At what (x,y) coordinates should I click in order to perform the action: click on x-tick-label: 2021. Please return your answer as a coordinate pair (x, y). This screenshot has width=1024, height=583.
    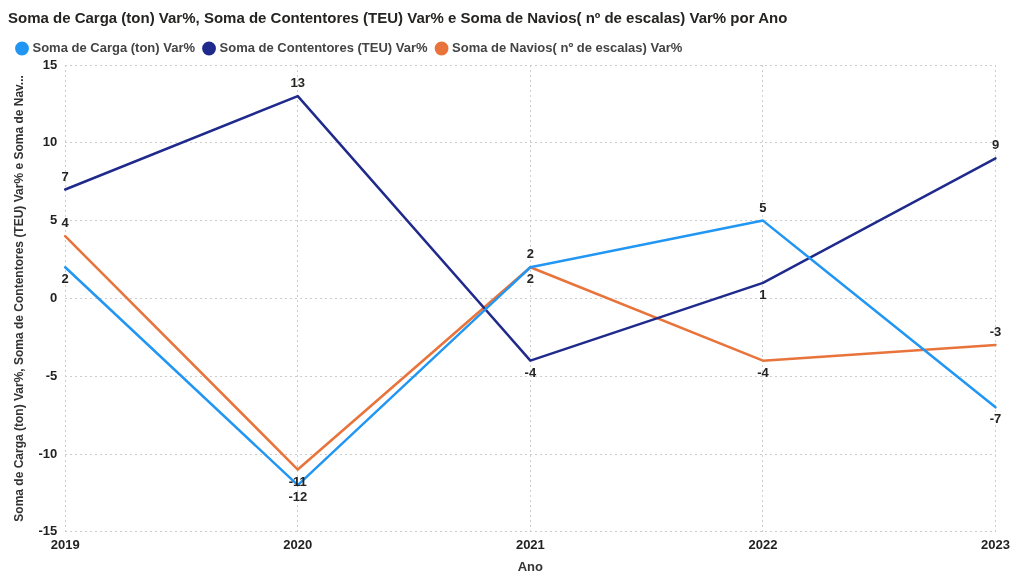
    Looking at the image, I should click on (530, 545).